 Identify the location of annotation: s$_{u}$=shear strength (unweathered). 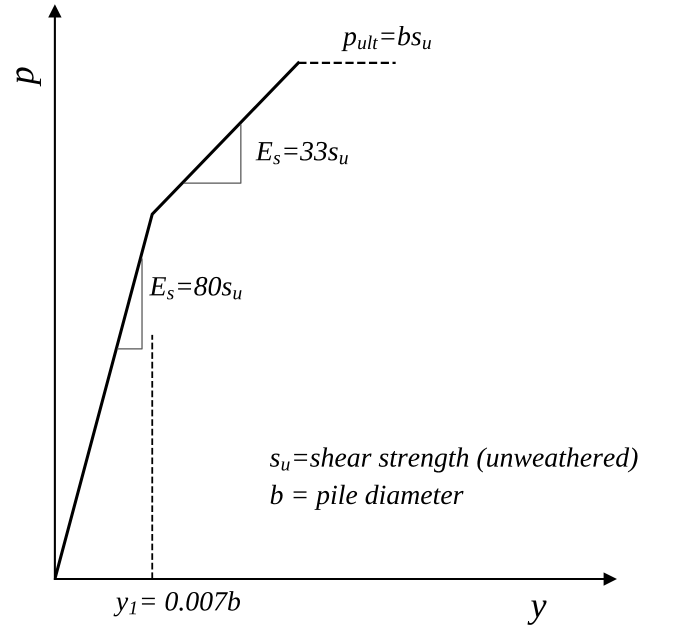
(454, 460).